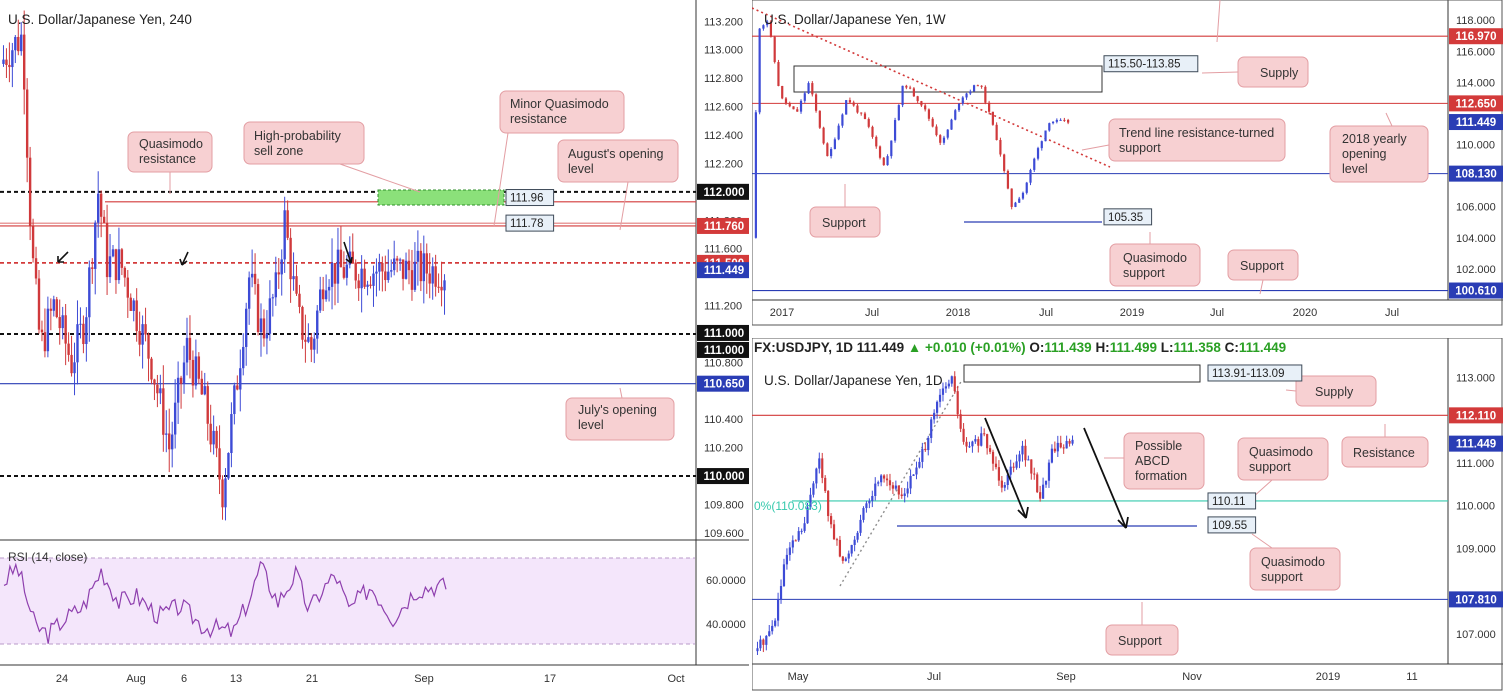 This screenshot has width=1503, height=696. I want to click on x-tick-label: Aug, so click(136, 679).